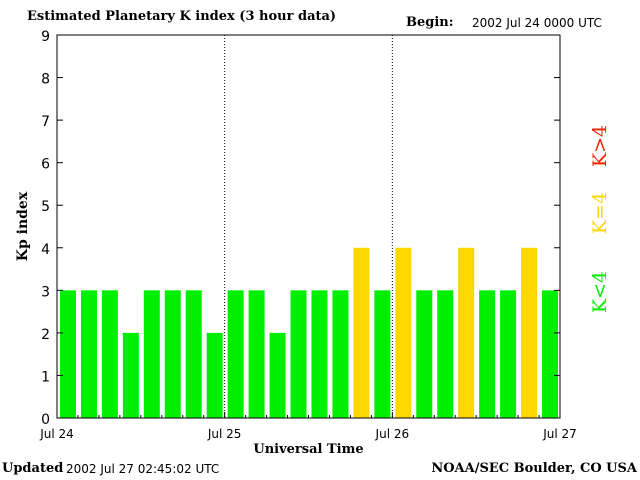 Image resolution: width=640 pixels, height=480 pixels. I want to click on x-tick-label-3: Jul 27, so click(559, 434).